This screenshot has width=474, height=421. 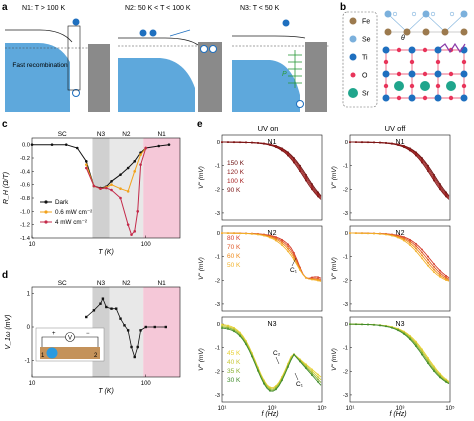 What do you see at coordinates (400, 324) in the screenshot?
I see `e-row-title: N3` at bounding box center [400, 324].